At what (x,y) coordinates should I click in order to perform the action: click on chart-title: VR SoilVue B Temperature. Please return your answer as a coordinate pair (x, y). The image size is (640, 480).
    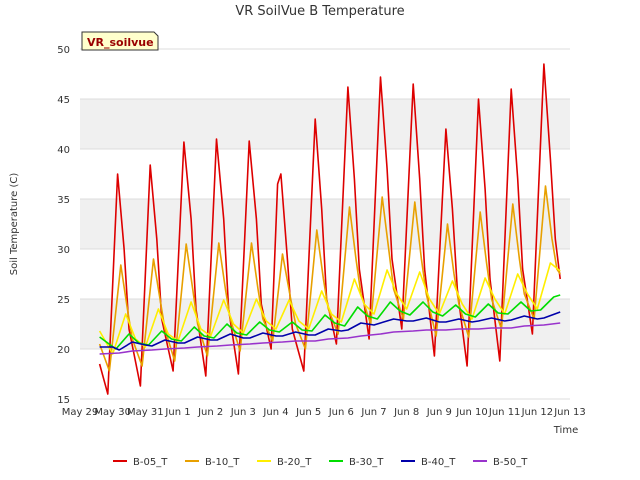
    Looking at the image, I should click on (319, 11).